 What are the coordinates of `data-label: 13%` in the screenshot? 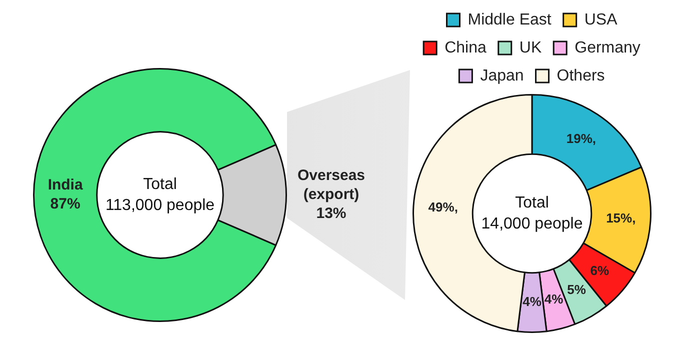 It's located at (331, 213).